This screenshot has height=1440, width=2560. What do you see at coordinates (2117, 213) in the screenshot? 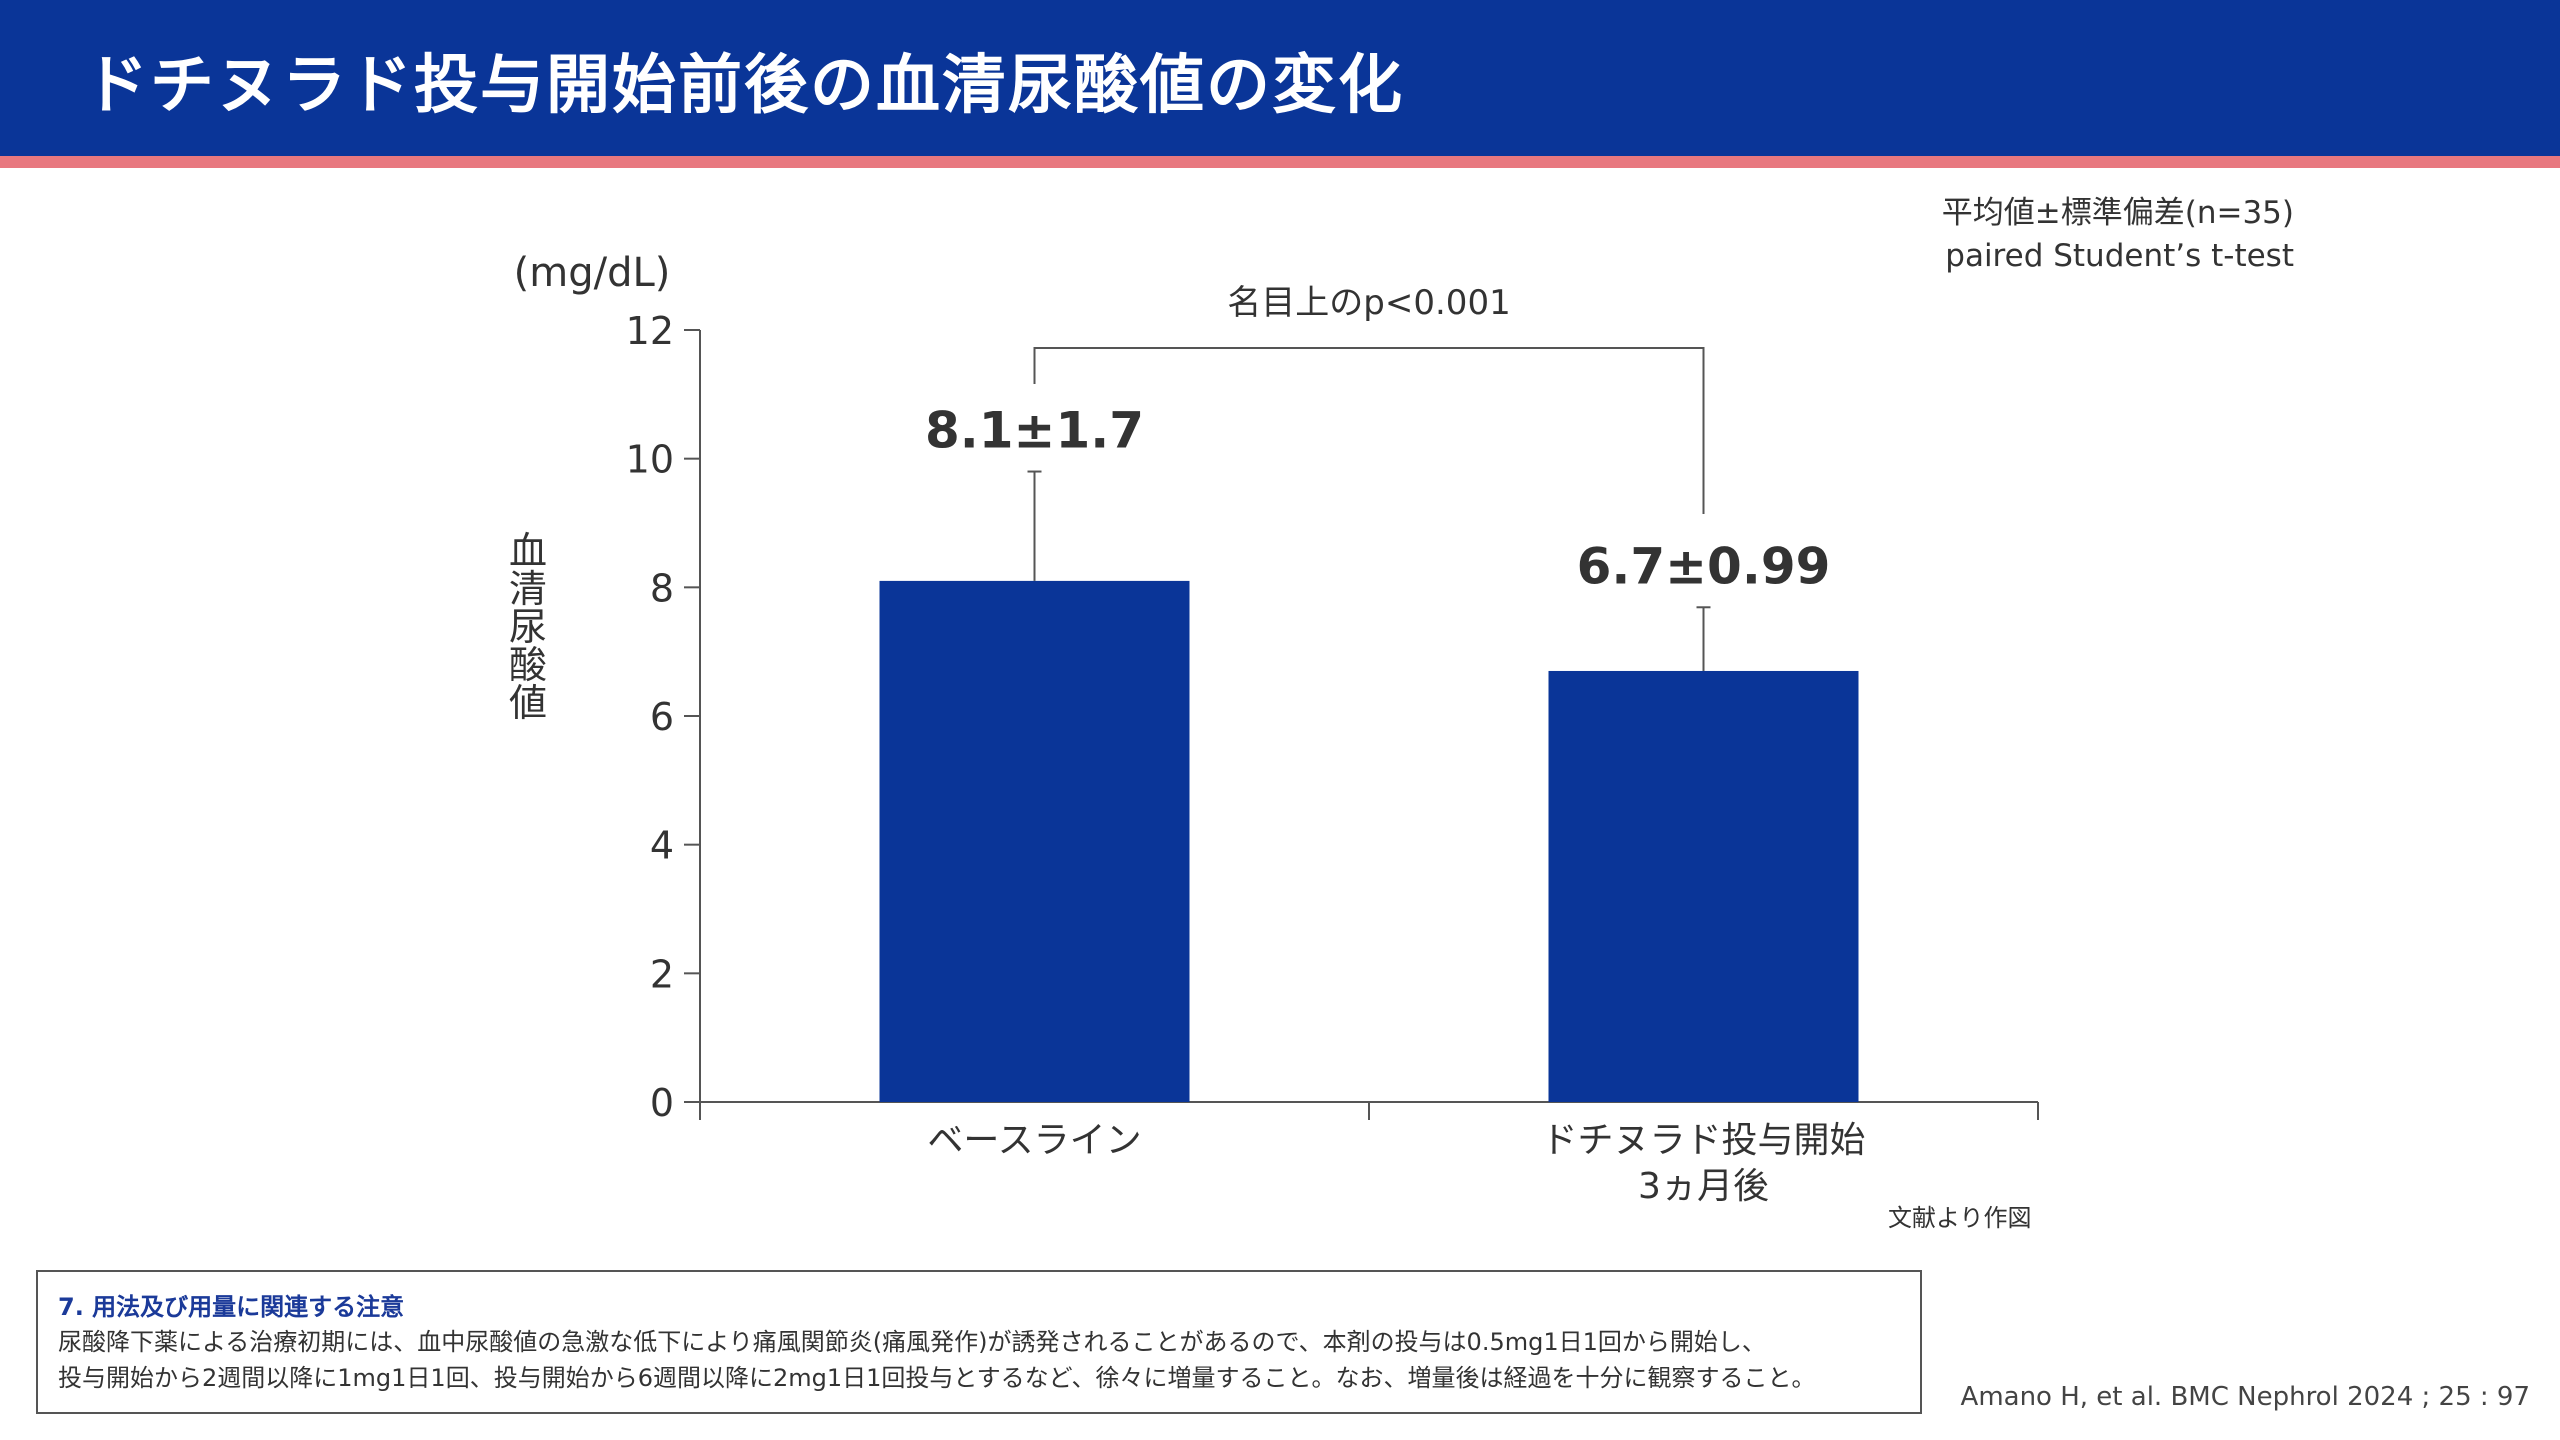
I see `stats-note-summary: 平均値±標準偏差(n=35)` at bounding box center [2117, 213].